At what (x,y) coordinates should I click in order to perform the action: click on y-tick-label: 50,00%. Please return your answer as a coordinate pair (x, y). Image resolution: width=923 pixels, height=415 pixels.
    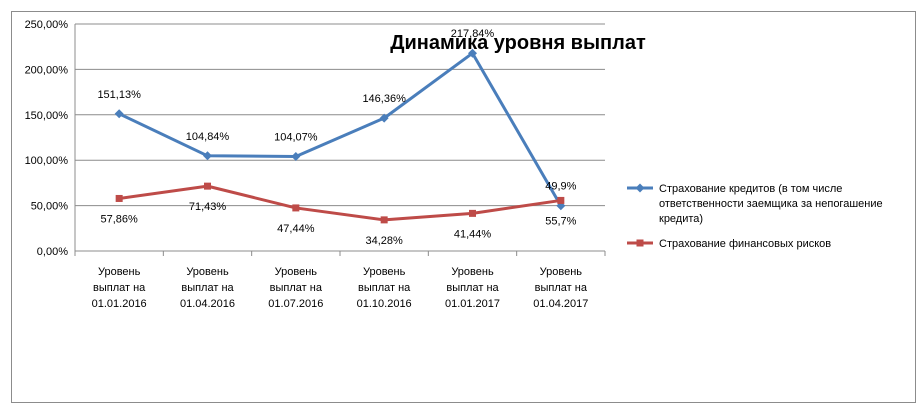
    Looking at the image, I should click on (50, 207).